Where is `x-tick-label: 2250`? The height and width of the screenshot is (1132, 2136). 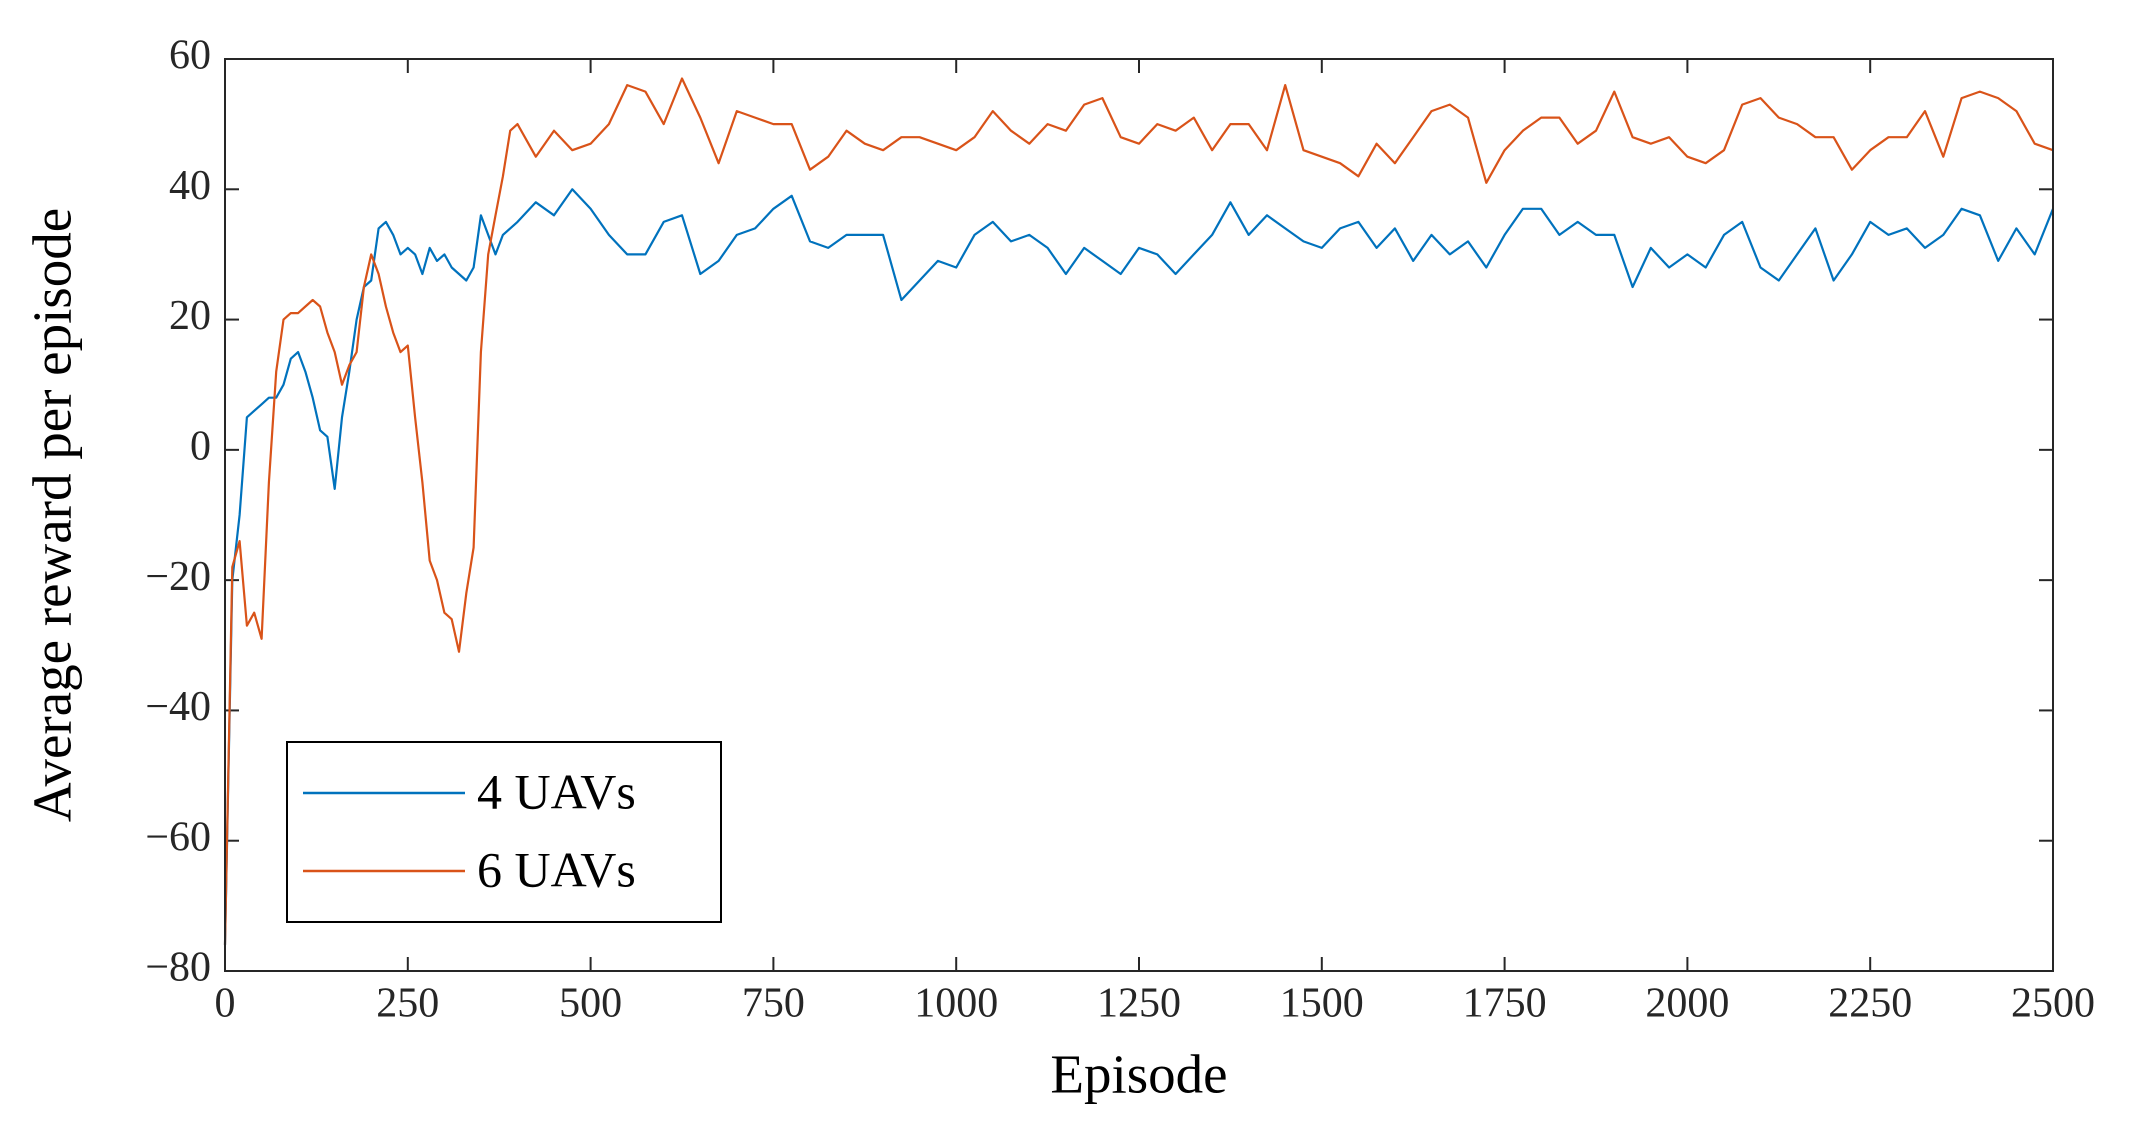 x-tick-label: 2250 is located at coordinates (1870, 1004).